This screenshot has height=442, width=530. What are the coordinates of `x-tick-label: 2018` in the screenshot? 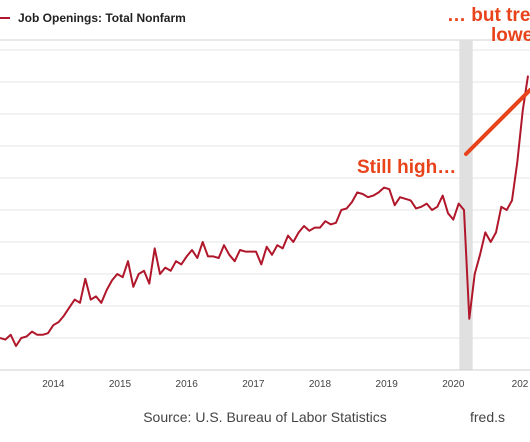 It's located at (320, 384).